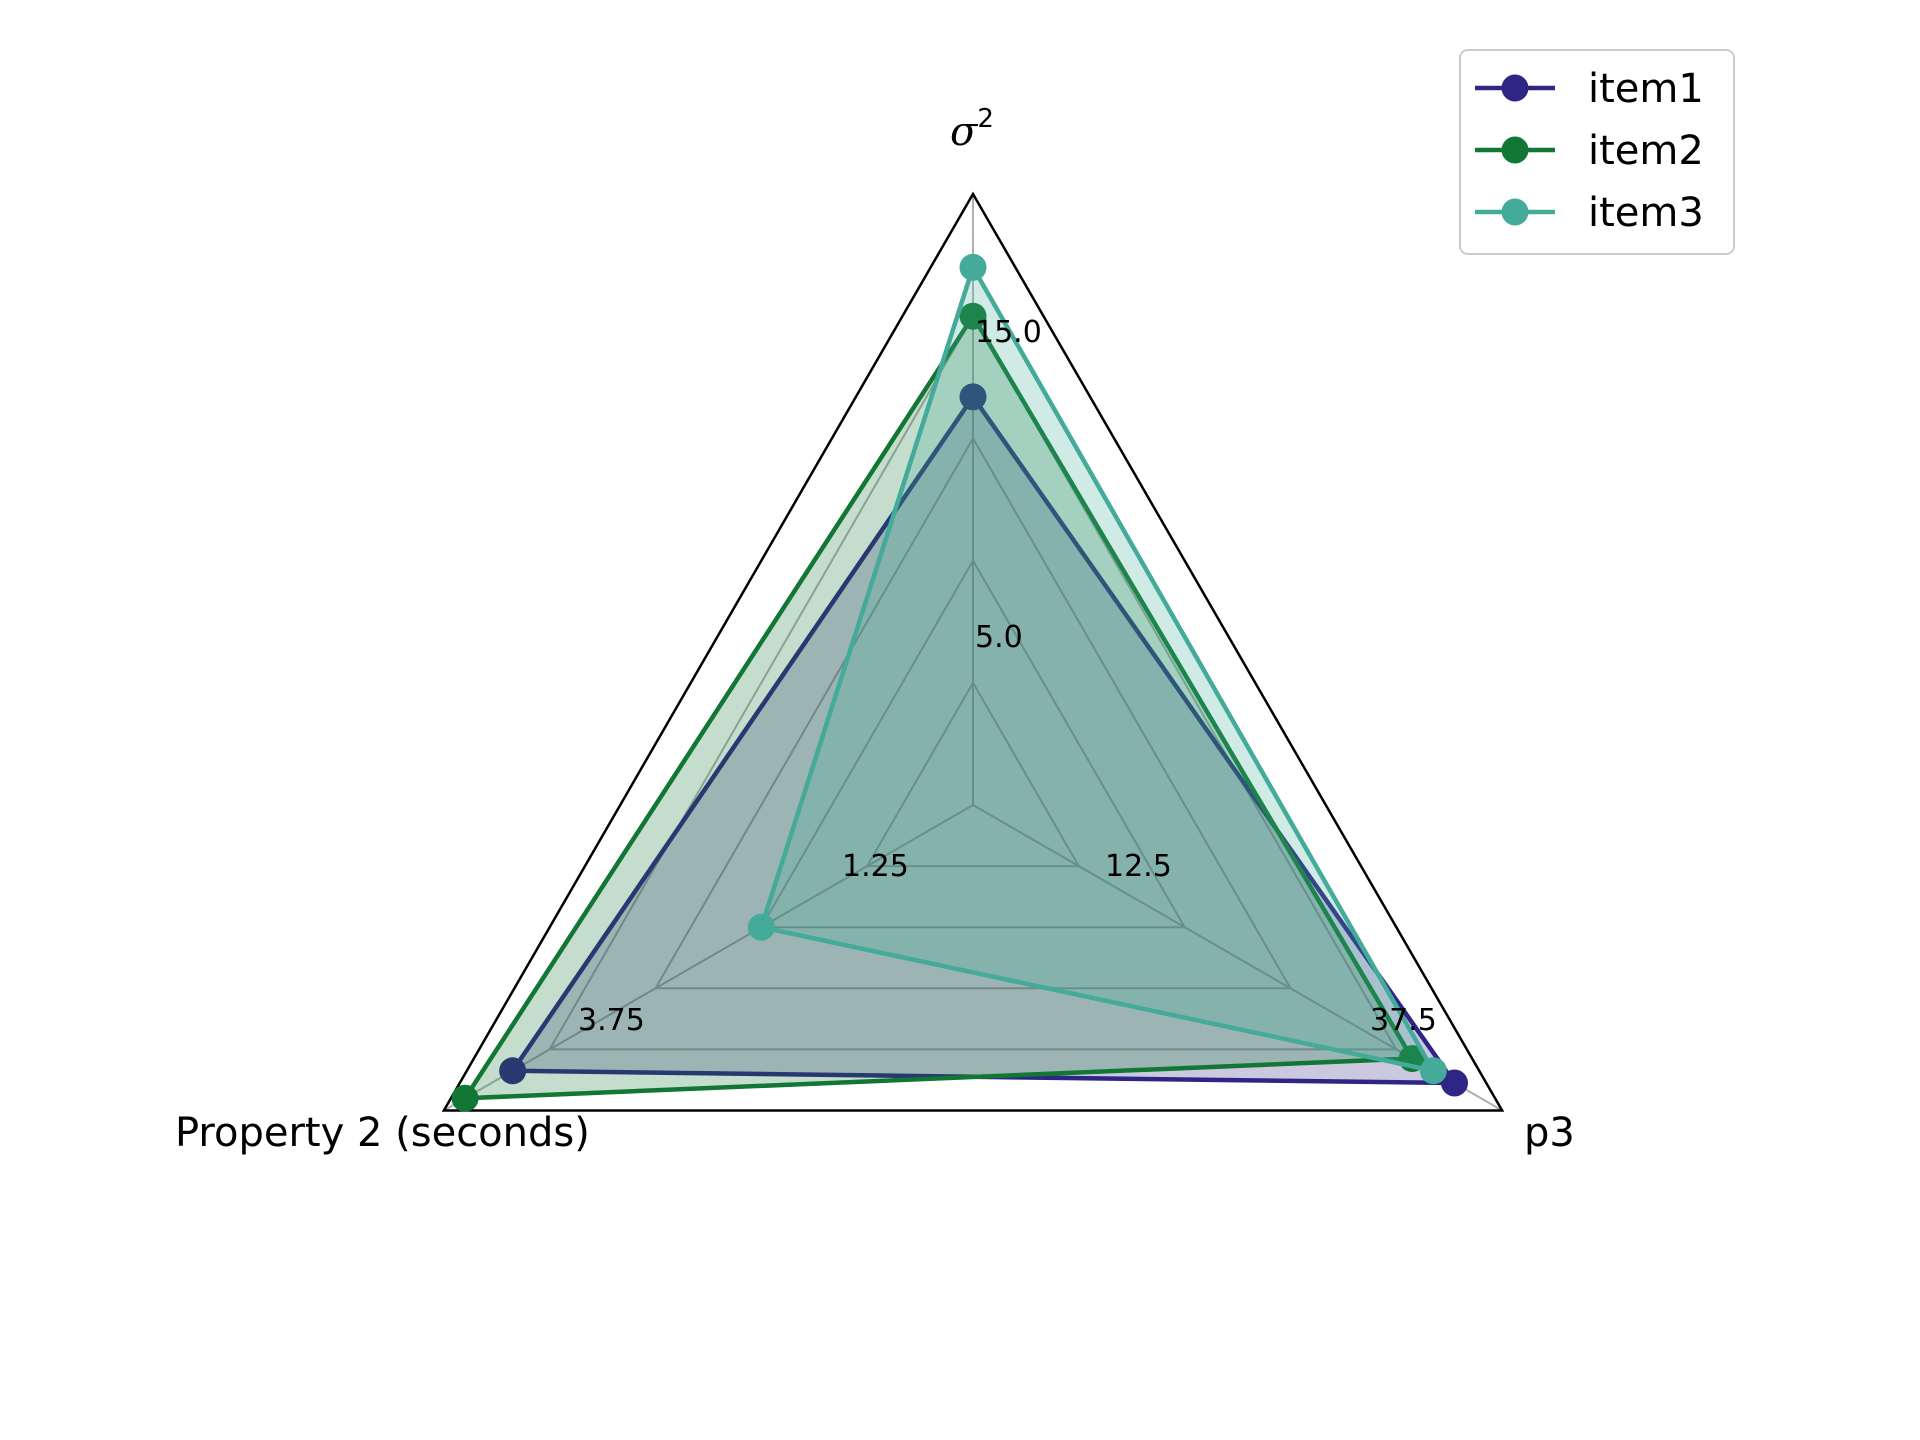 The width and height of the screenshot is (1920, 1440). What do you see at coordinates (973, 316) in the screenshot?
I see `series-point-item2-axis1` at bounding box center [973, 316].